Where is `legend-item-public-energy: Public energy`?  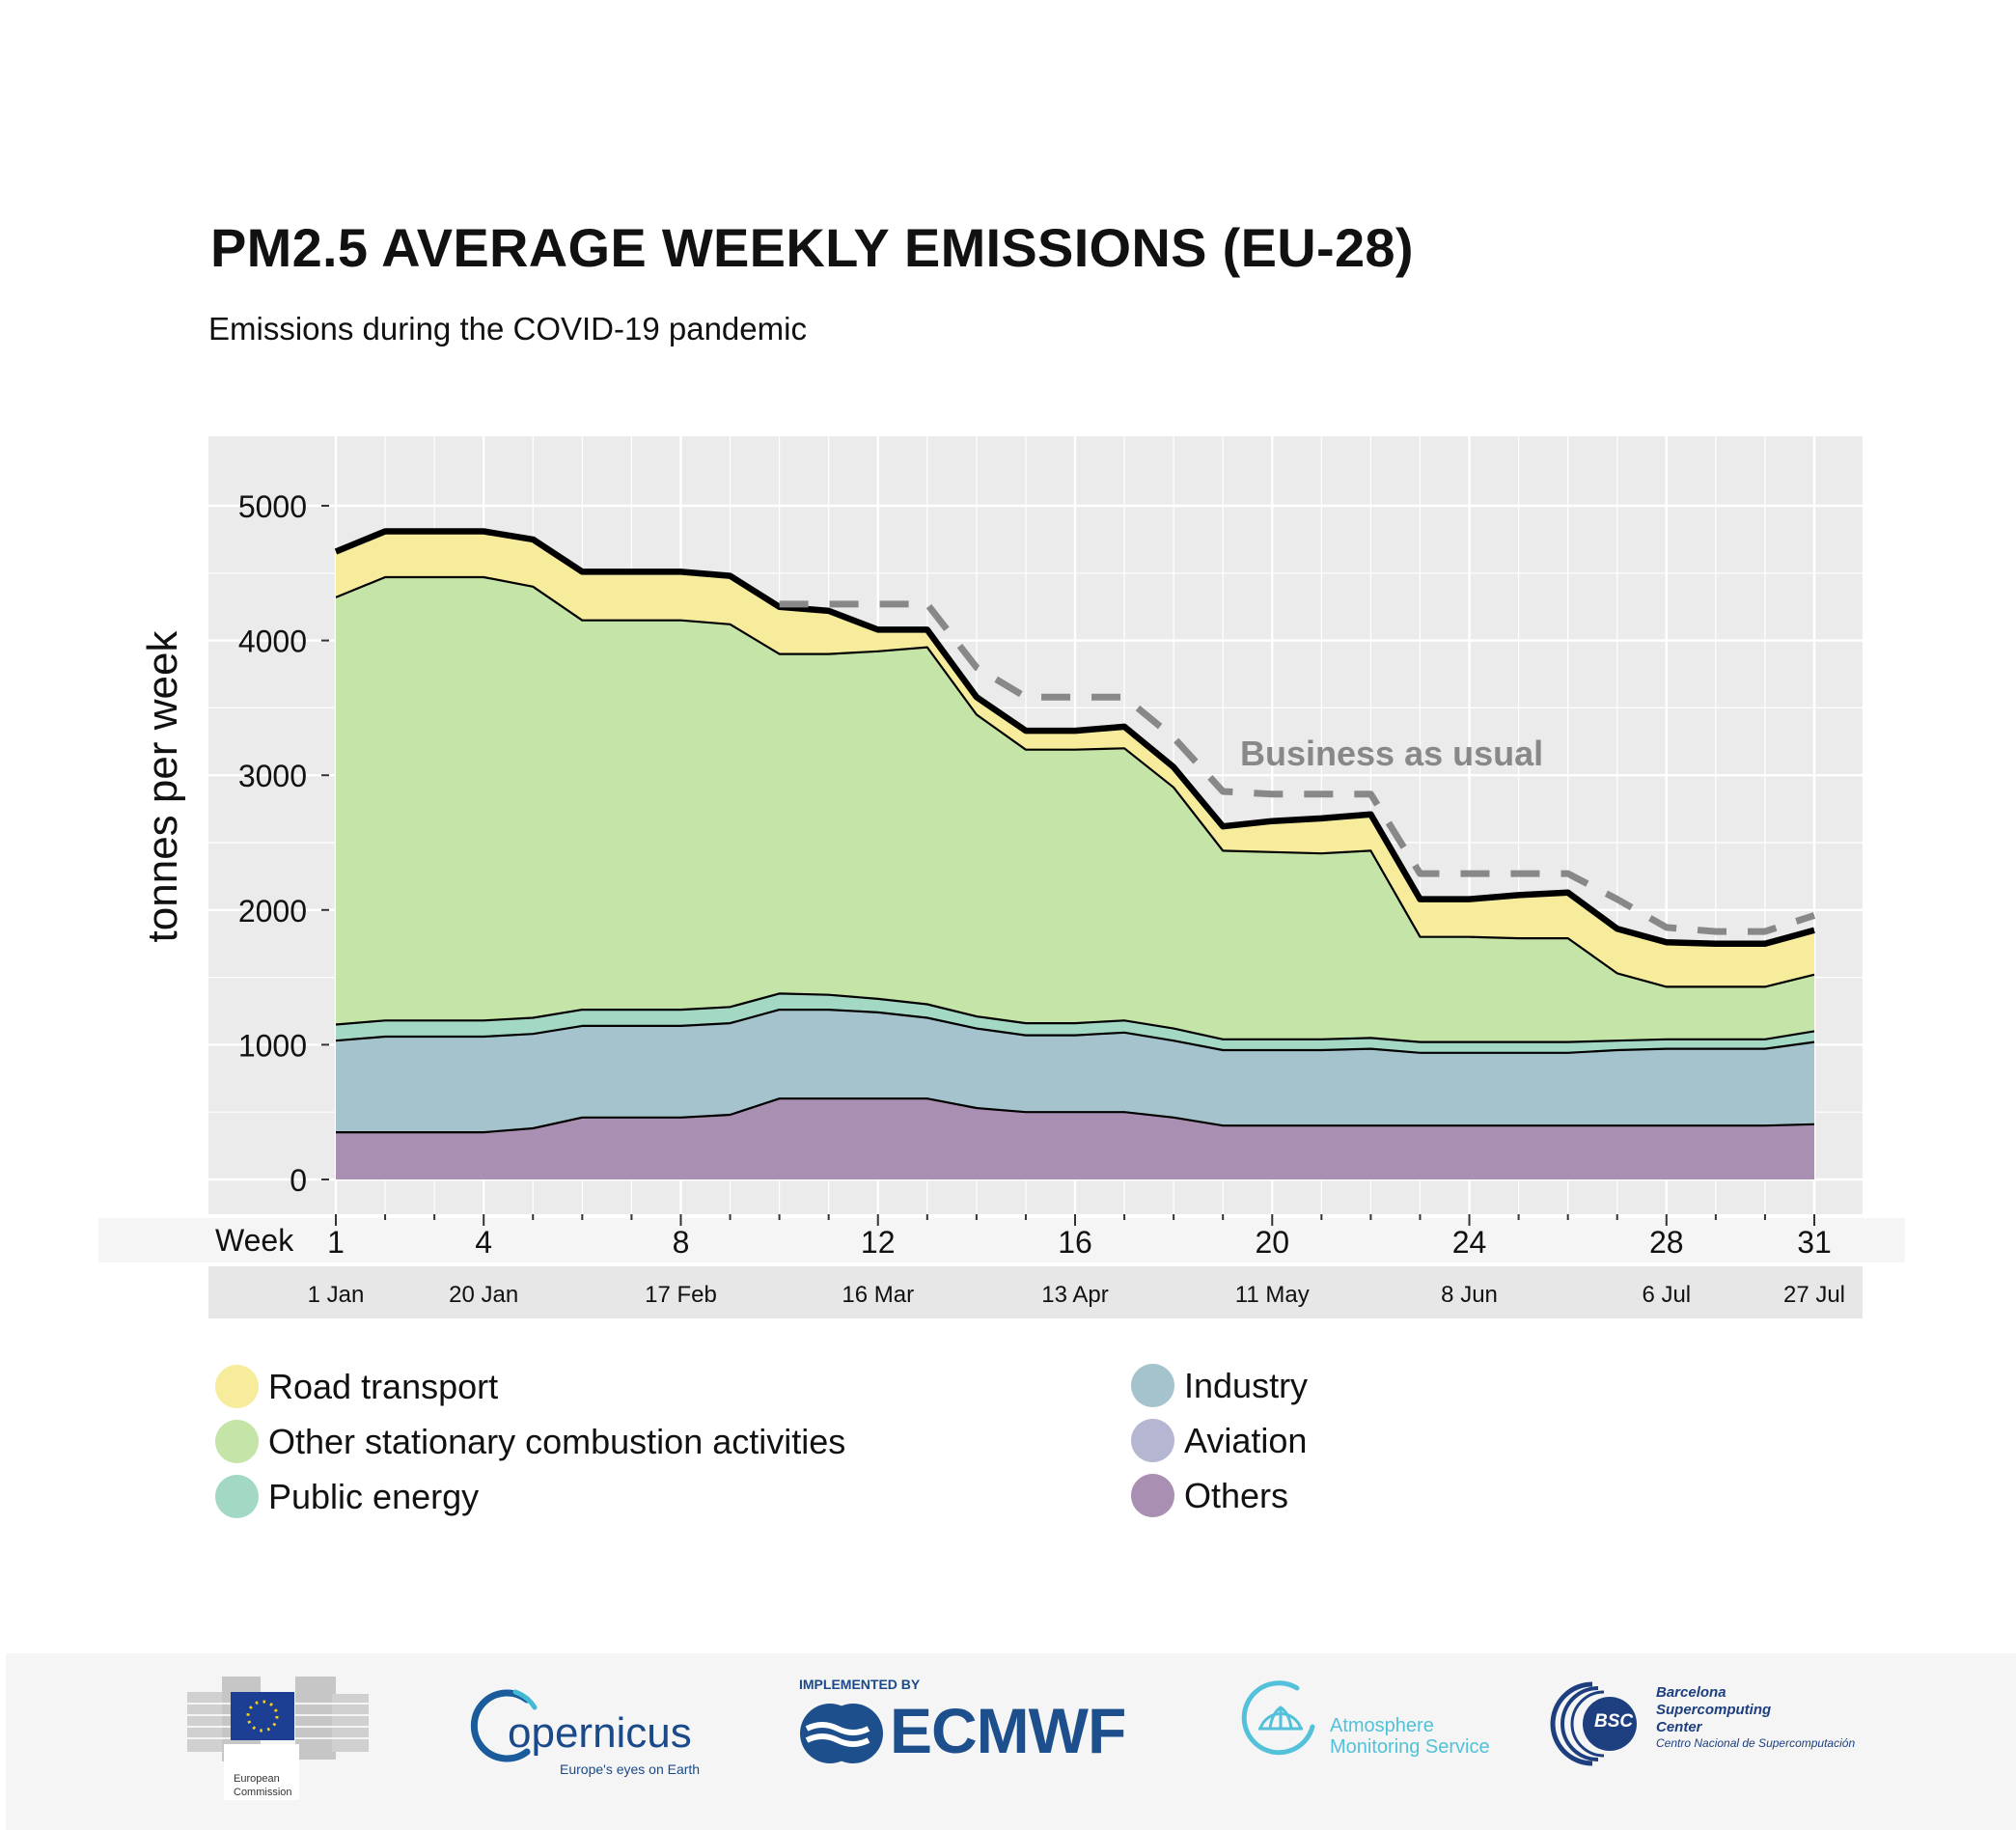 legend-item-public-energy: Public energy is located at coordinates (530, 1496).